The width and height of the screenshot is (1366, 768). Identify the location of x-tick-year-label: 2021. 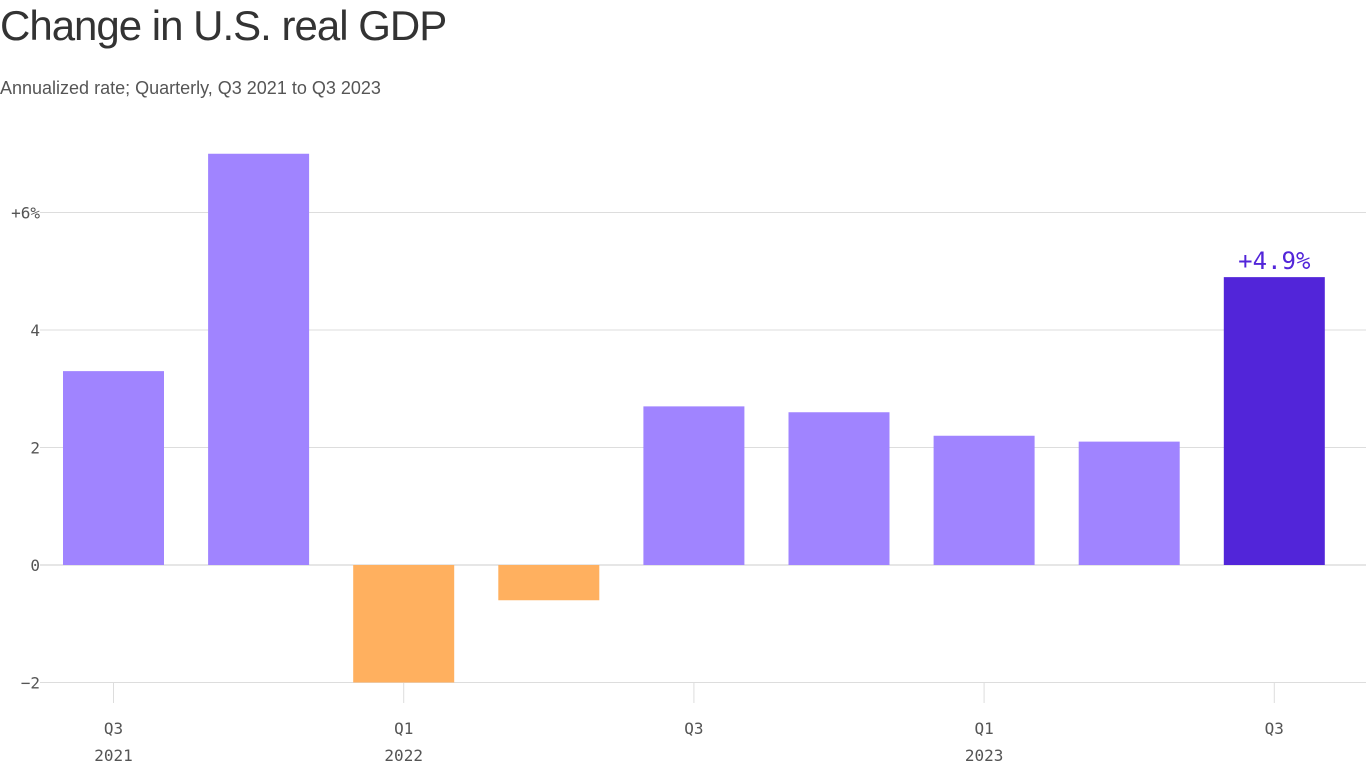
(113, 755).